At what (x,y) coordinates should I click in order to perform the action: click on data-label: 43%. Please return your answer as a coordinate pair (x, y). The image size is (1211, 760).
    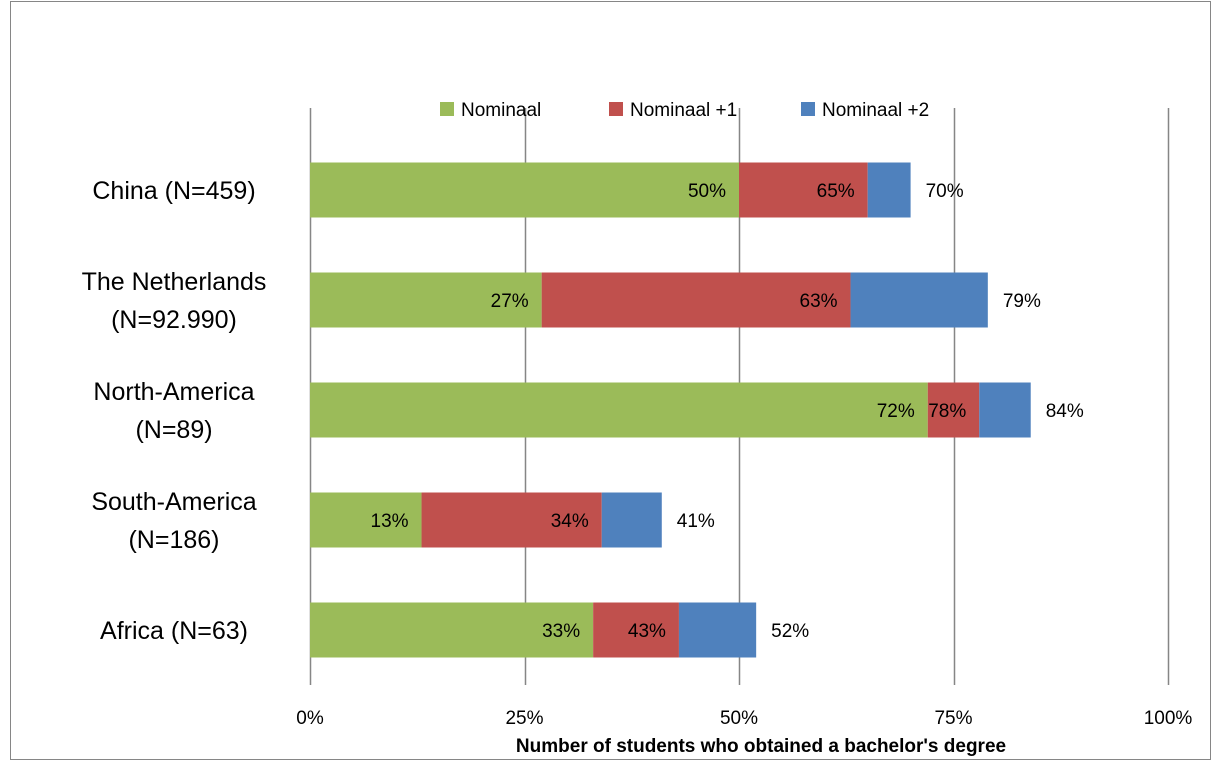
    Looking at the image, I should click on (647, 631).